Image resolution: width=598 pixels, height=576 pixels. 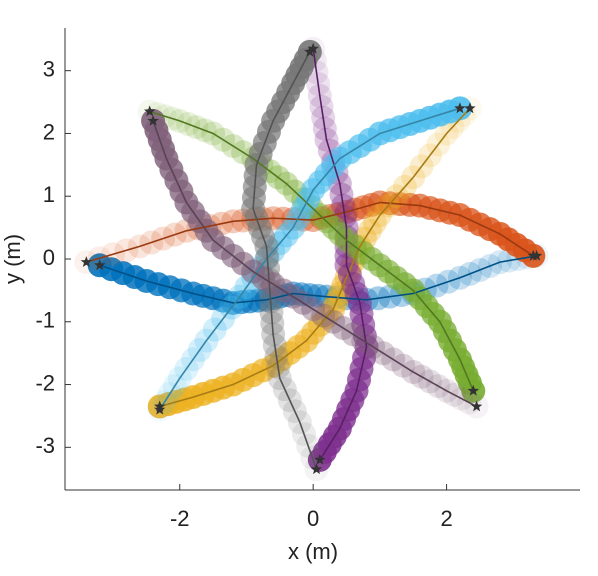 What do you see at coordinates (313, 551) in the screenshot?
I see `x-axis-label: x (m)` at bounding box center [313, 551].